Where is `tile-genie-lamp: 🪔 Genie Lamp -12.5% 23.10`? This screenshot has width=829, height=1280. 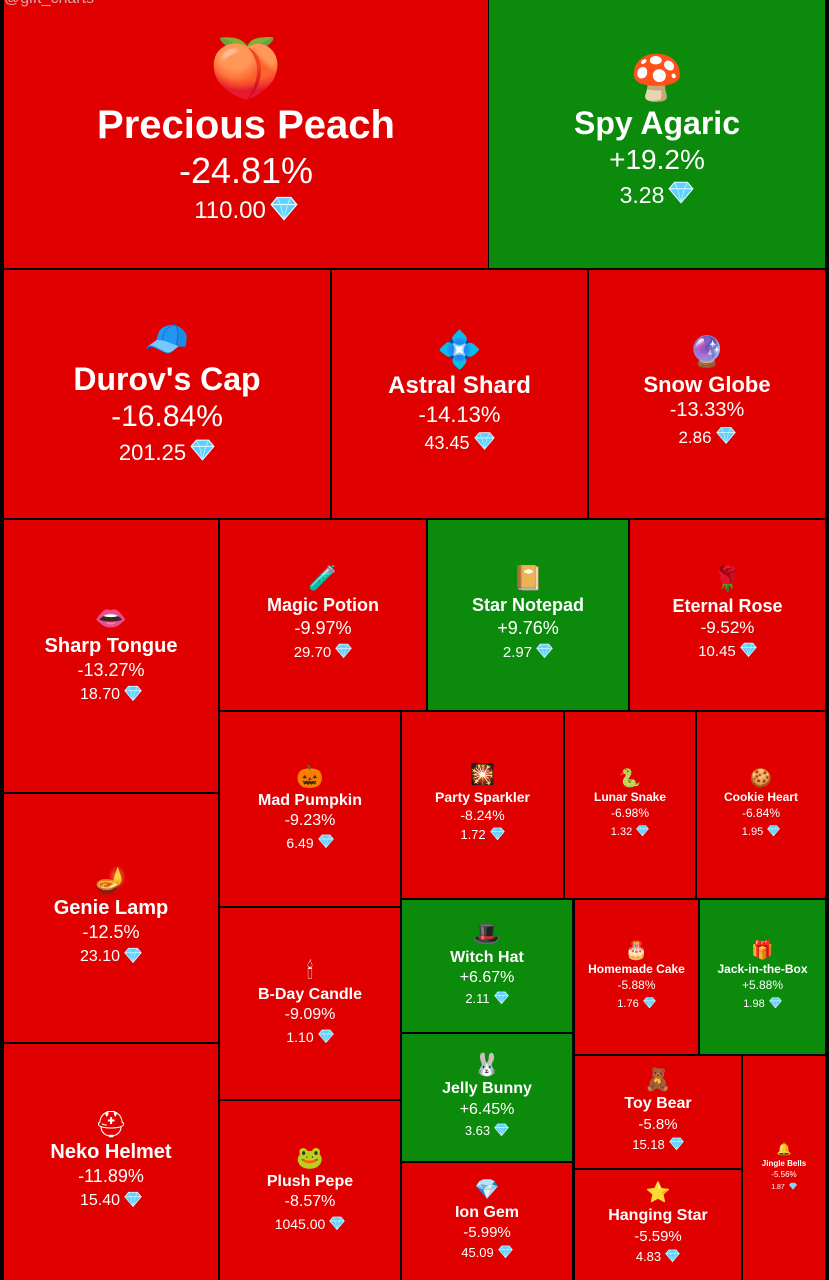
tile-genie-lamp: 🪔 Genie Lamp -12.5% 23.10 is located at coordinates (111, 918).